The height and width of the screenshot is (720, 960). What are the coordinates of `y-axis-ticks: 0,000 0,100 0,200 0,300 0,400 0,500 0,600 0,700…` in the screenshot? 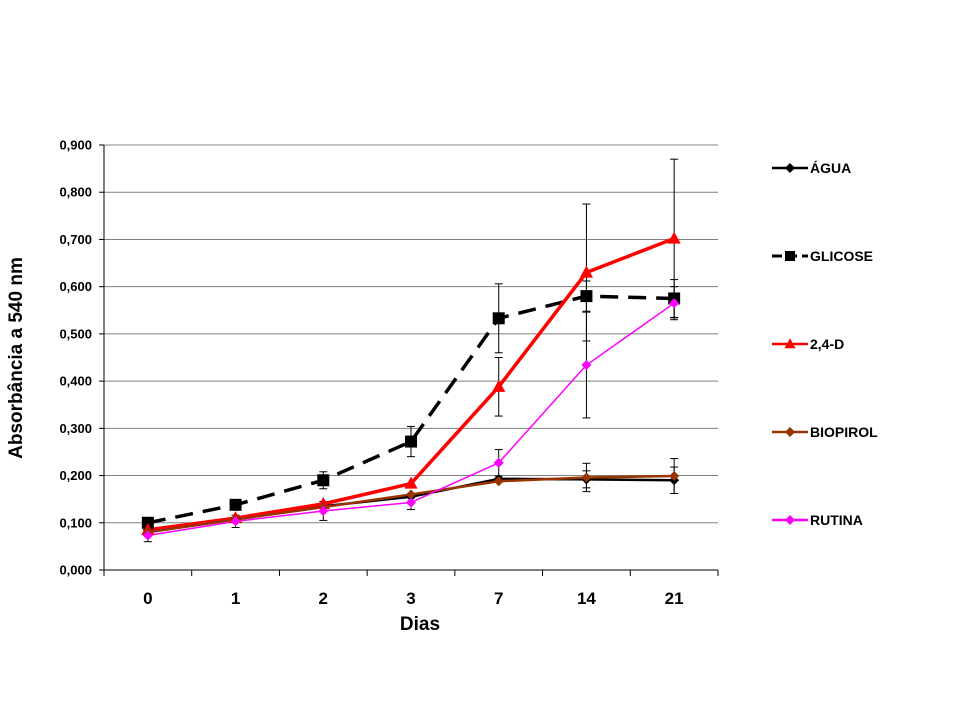 It's located at (81, 358).